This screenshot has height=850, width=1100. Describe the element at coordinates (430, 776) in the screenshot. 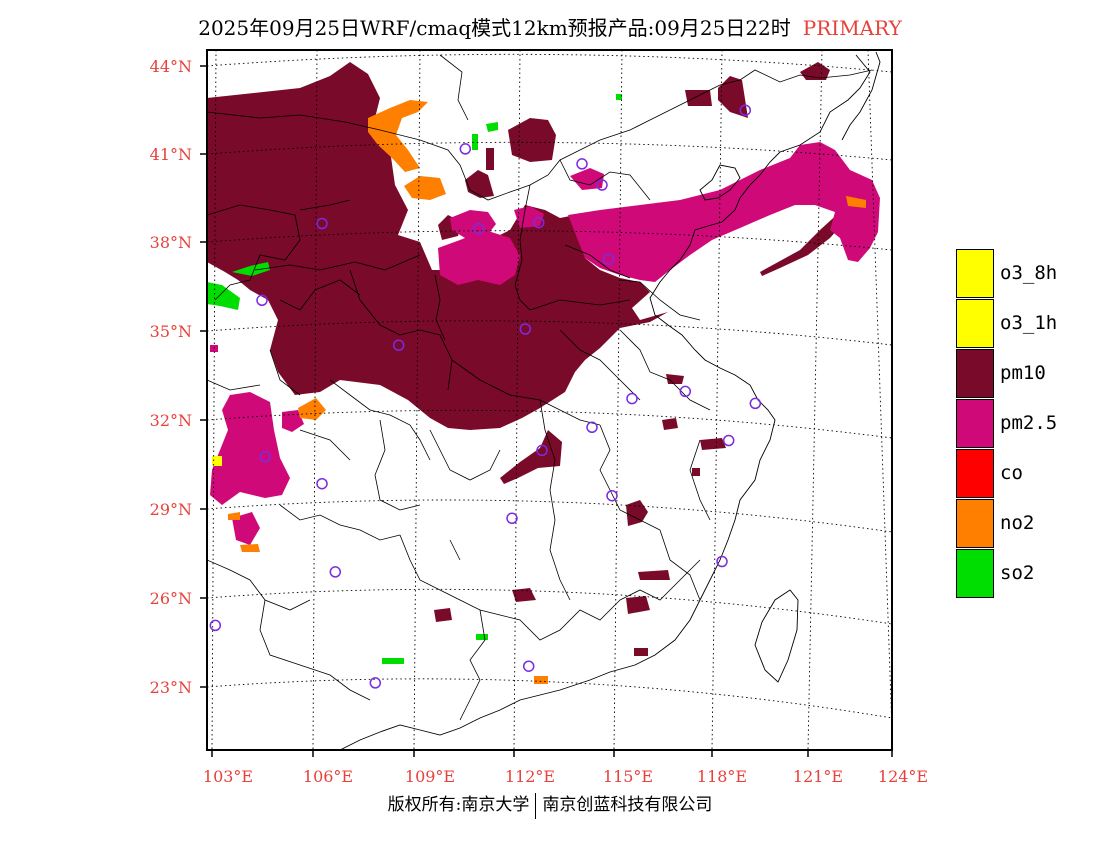

I see `lon-label-109: 109°E` at that location.